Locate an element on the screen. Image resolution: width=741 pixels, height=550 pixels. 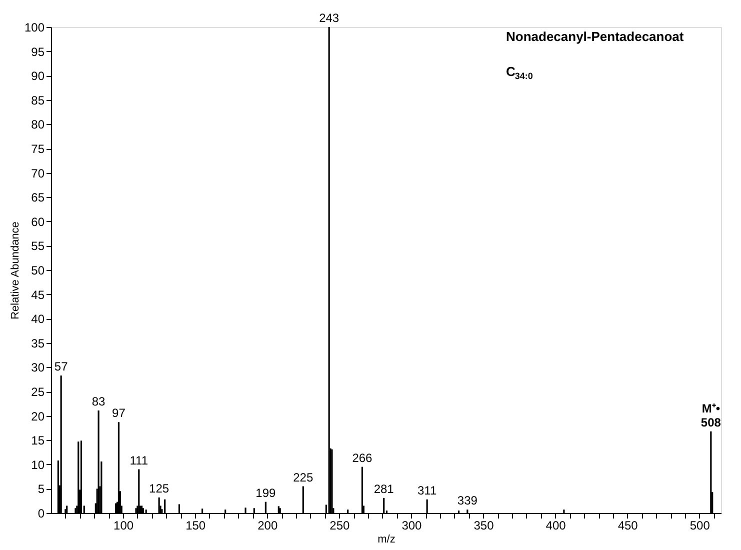
x-tick-label: 400 is located at coordinates (556, 525).